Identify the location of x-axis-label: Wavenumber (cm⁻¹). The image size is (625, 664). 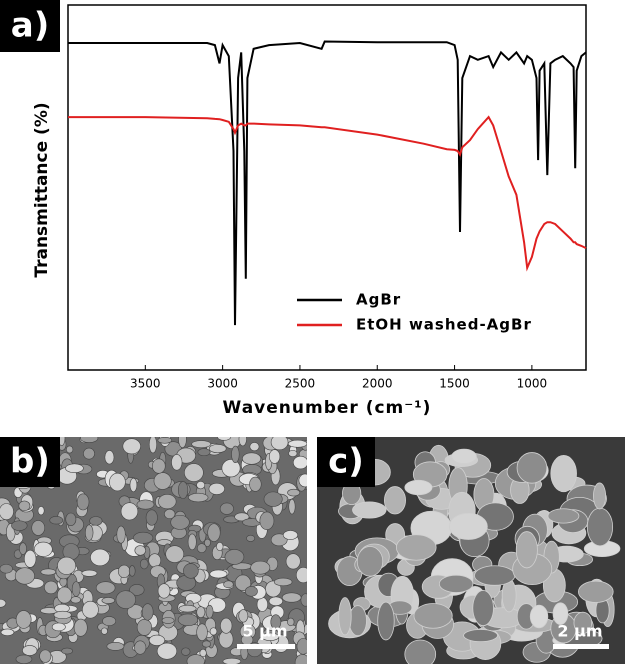
(327, 408).